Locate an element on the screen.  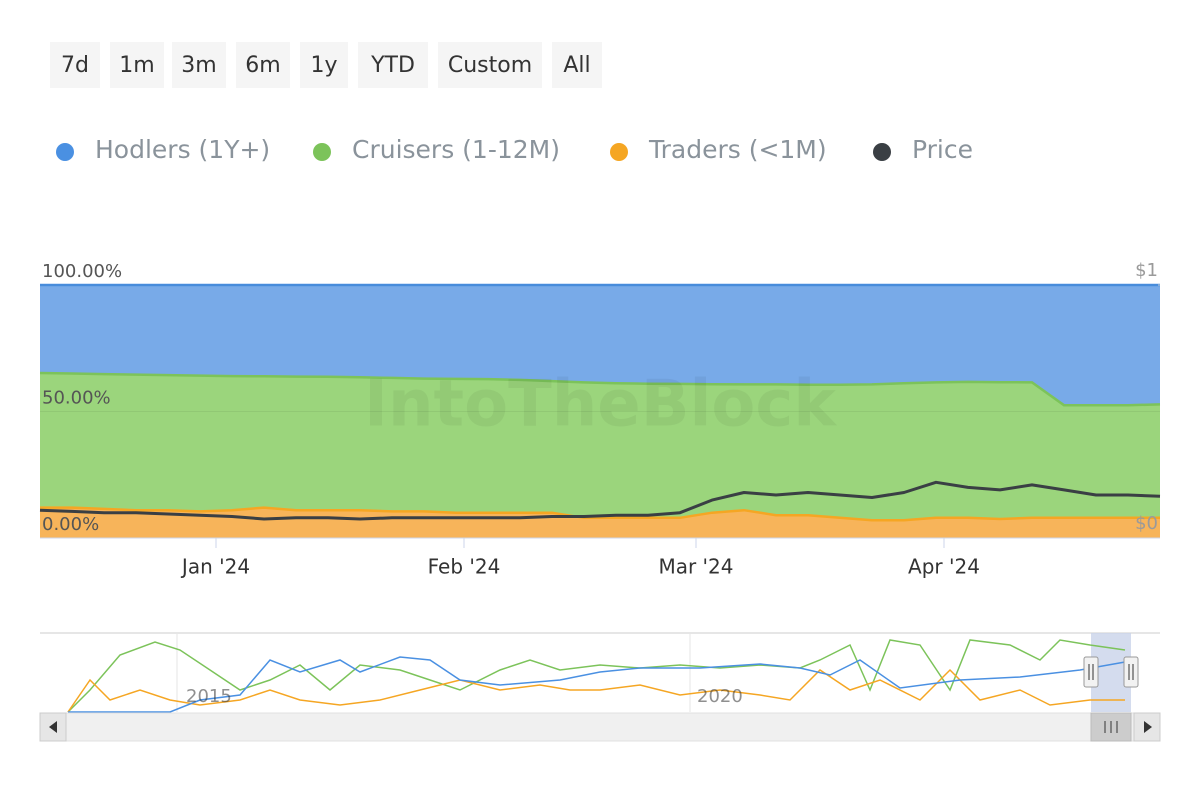
range-button-label: 1m is located at coordinates (136, 65).